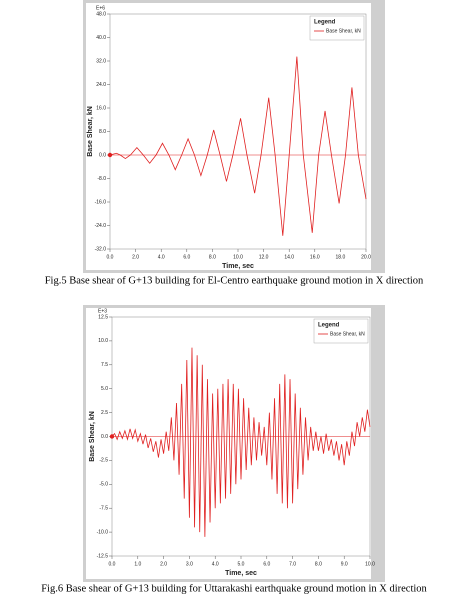 Image resolution: width=469 pixels, height=611 pixels. Describe the element at coordinates (104, 389) in the screenshot. I see `y-tick-label: 5.0` at that location.